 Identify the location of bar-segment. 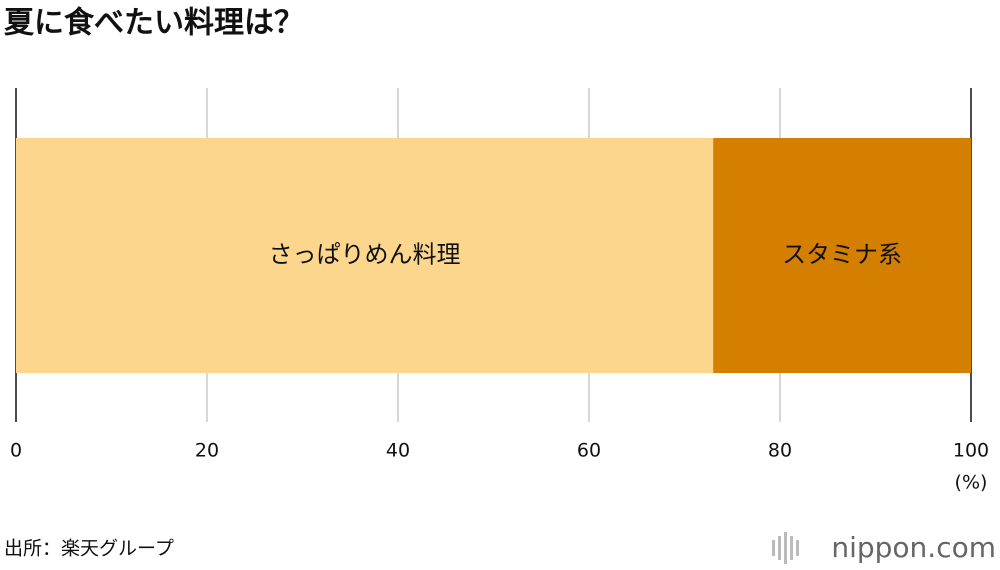
(842, 255).